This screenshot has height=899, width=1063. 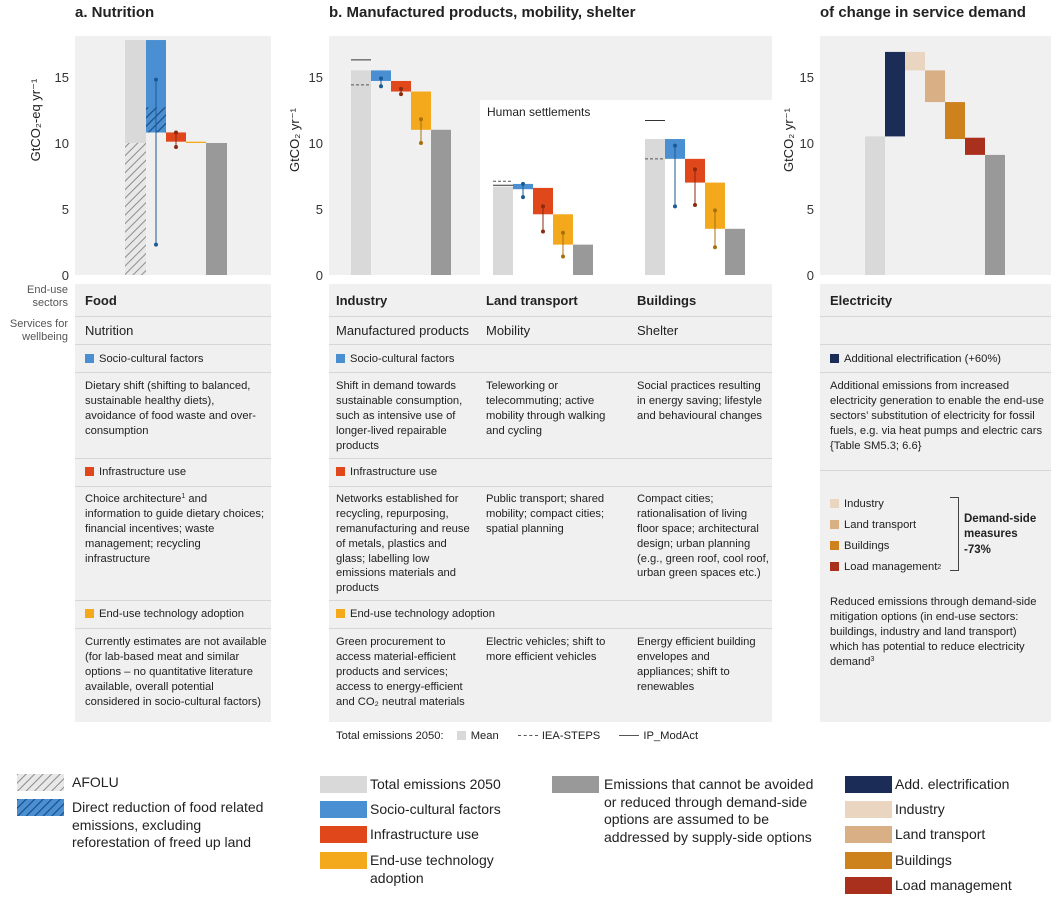 What do you see at coordinates (402, 330) in the screenshot?
I see `table-b-service-1: Manufactured products` at bounding box center [402, 330].